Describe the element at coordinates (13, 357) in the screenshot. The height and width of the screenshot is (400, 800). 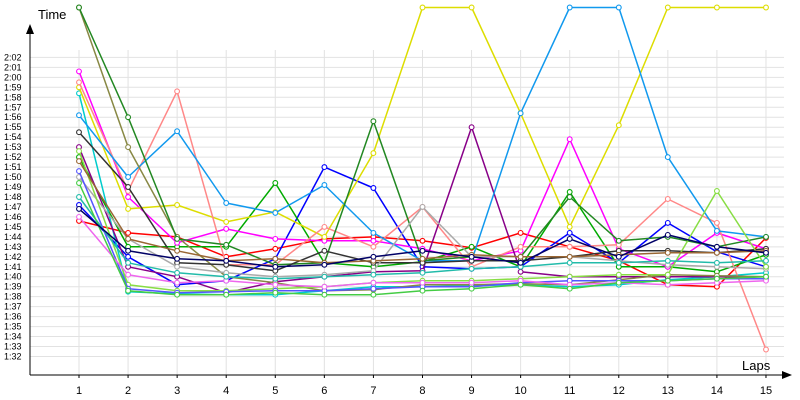
I see `y-tick-label: 1:32` at that location.